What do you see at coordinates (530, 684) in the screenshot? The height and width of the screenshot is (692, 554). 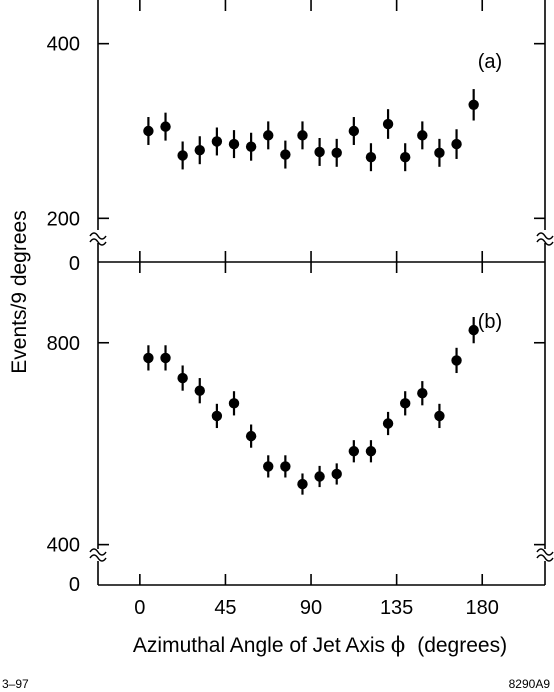 I see `footer-right: 8290A9` at bounding box center [530, 684].